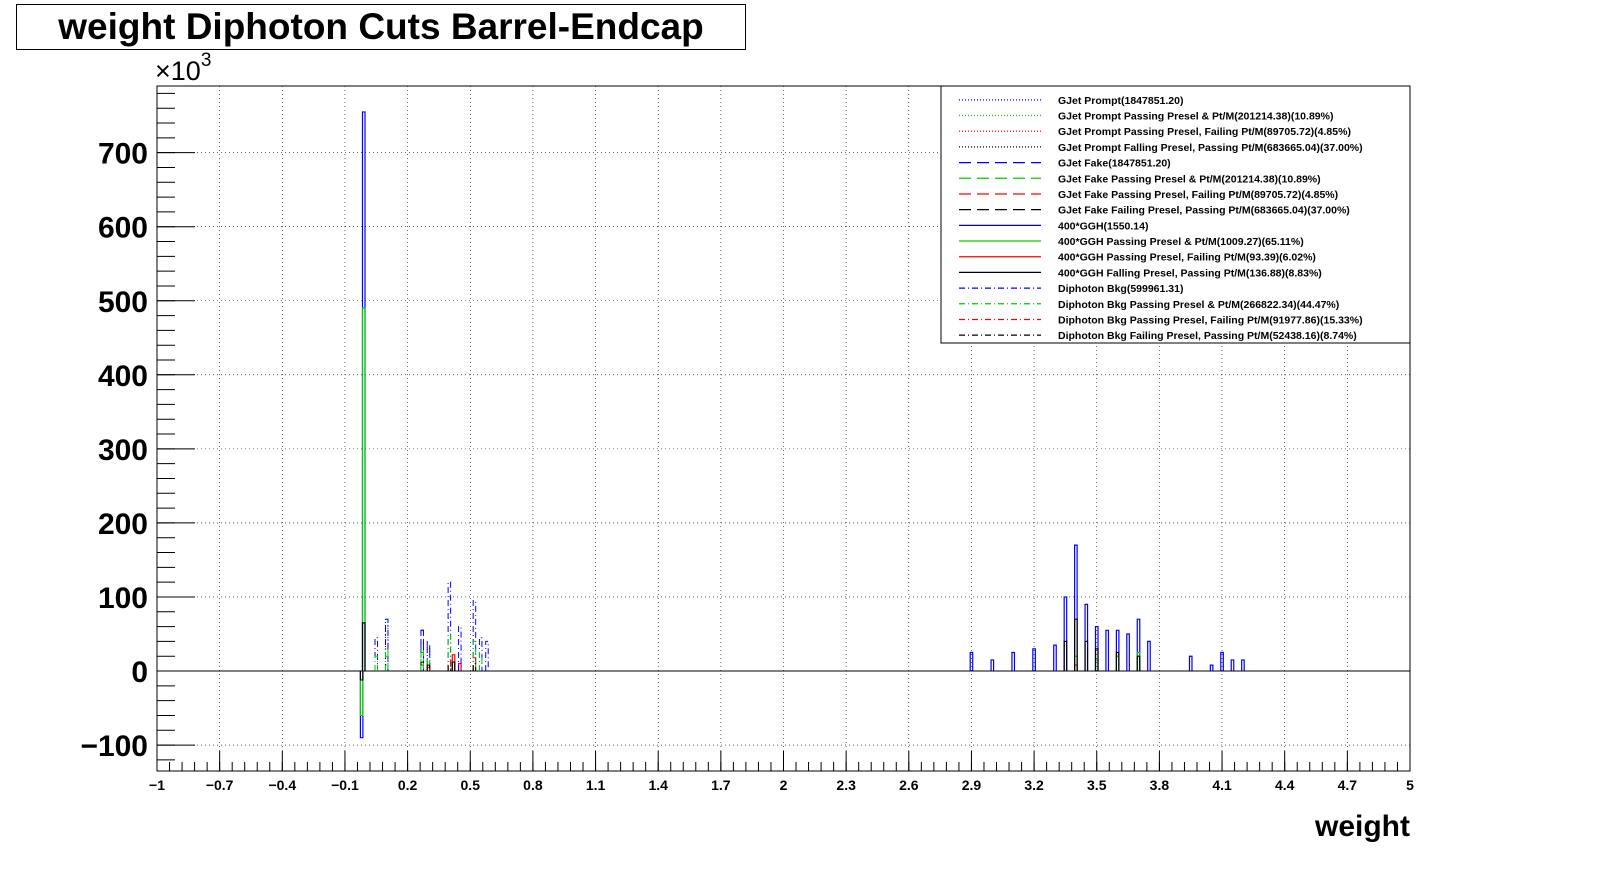 This screenshot has width=1598, height=874. I want to click on x-tick-label: −0.1, so click(345, 785).